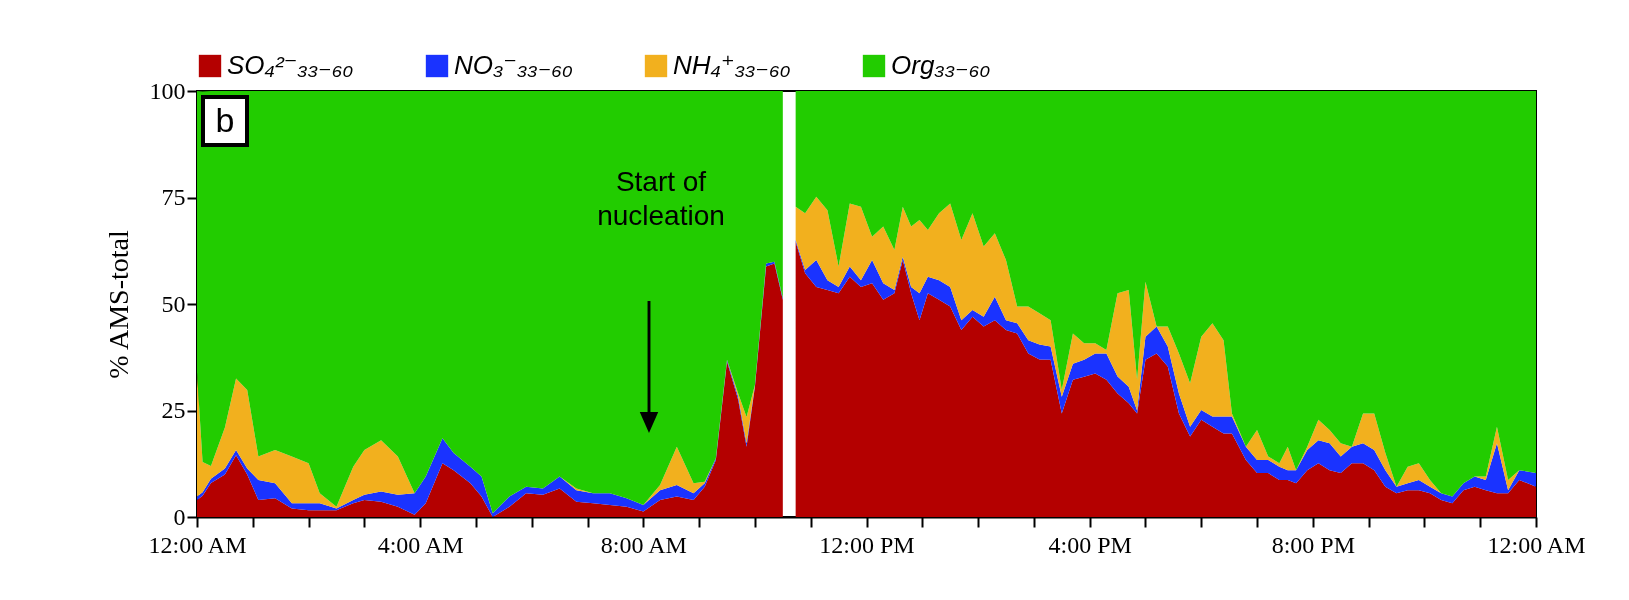 The image size is (1629, 600). Describe the element at coordinates (732, 65) in the screenshot. I see `legend-label: NH₄⁺₃₃₋₆₀` at that location.